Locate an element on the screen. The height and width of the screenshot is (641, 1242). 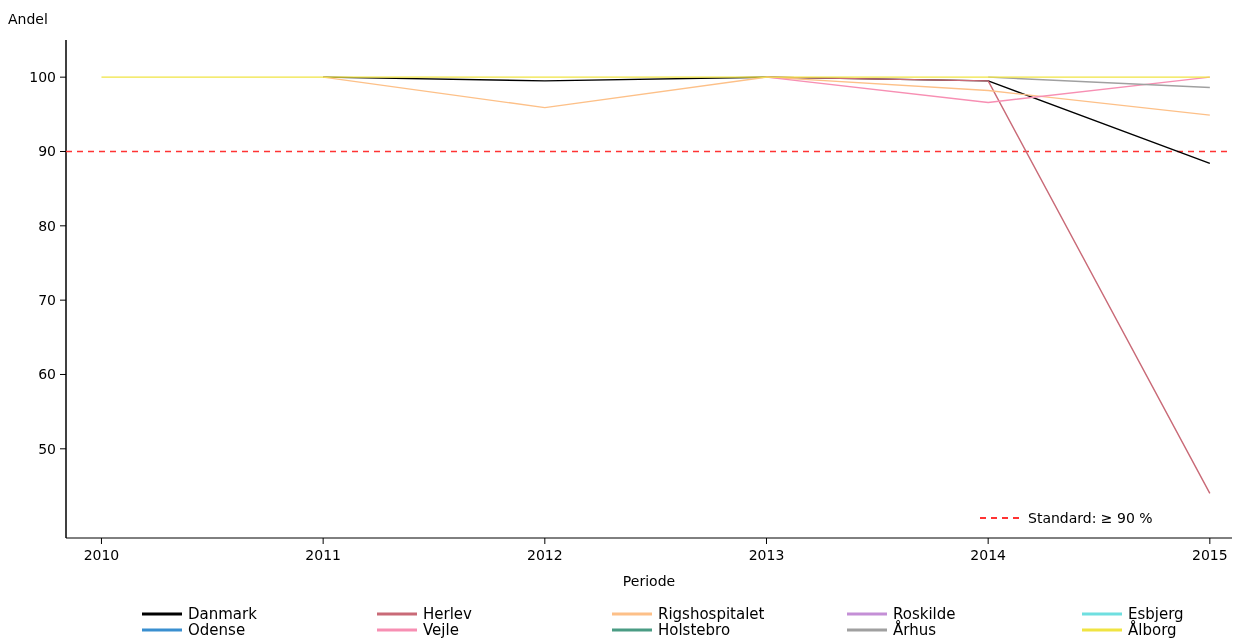
legend-label: Vejle is located at coordinates (441, 630).